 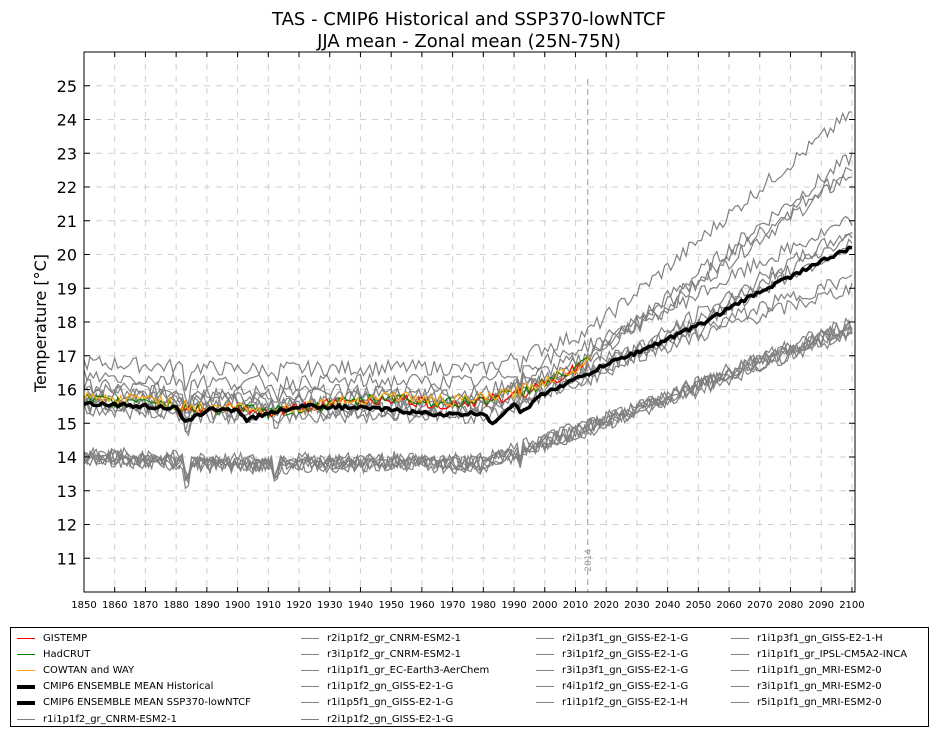 I want to click on legend-label: r3i1p1f2_gn_GISS-E2-1-G, so click(x=625, y=654).